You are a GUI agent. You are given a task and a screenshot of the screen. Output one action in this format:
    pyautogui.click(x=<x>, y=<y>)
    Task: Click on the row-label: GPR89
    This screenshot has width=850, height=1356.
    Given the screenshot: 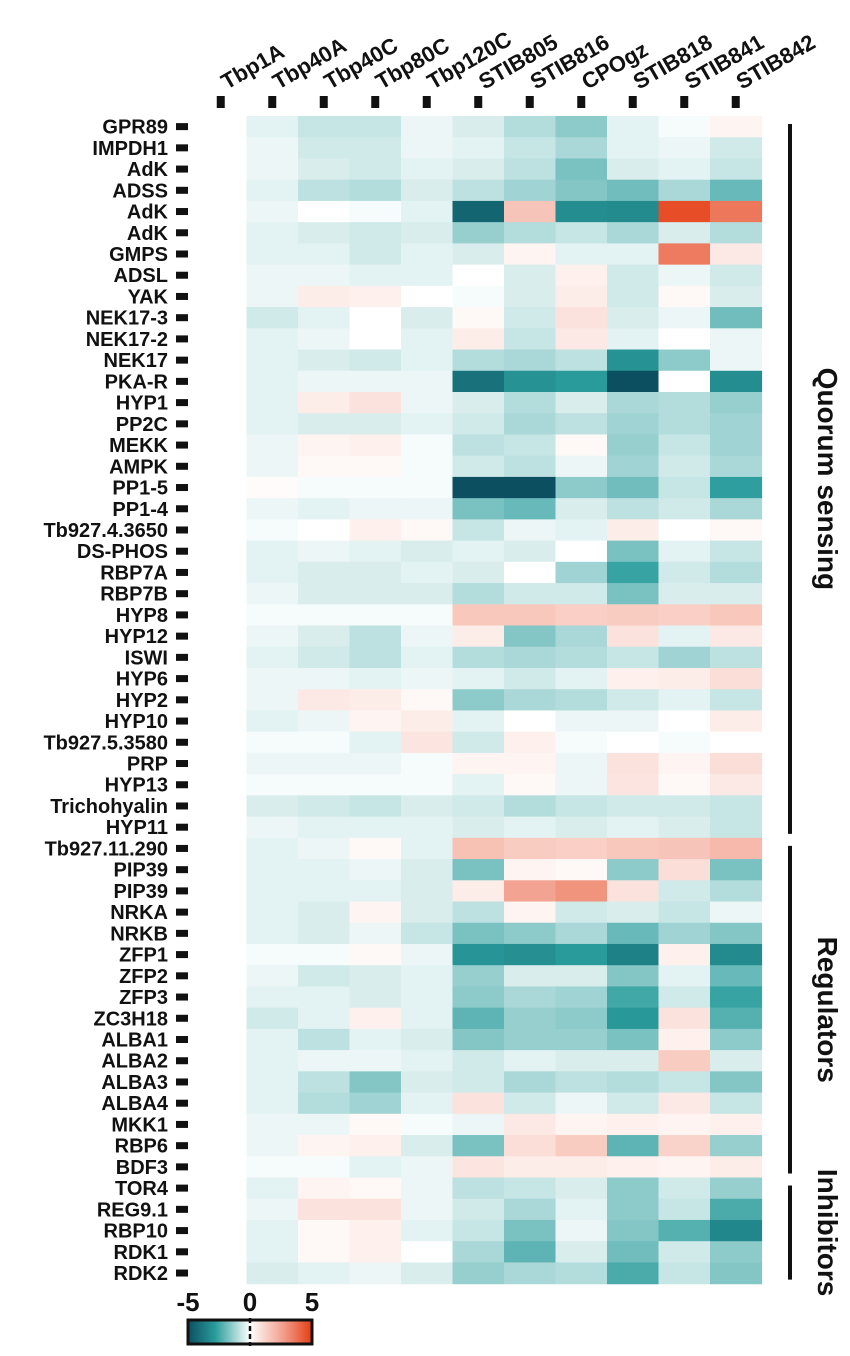 What is the action you would take?
    pyautogui.click(x=135, y=128)
    